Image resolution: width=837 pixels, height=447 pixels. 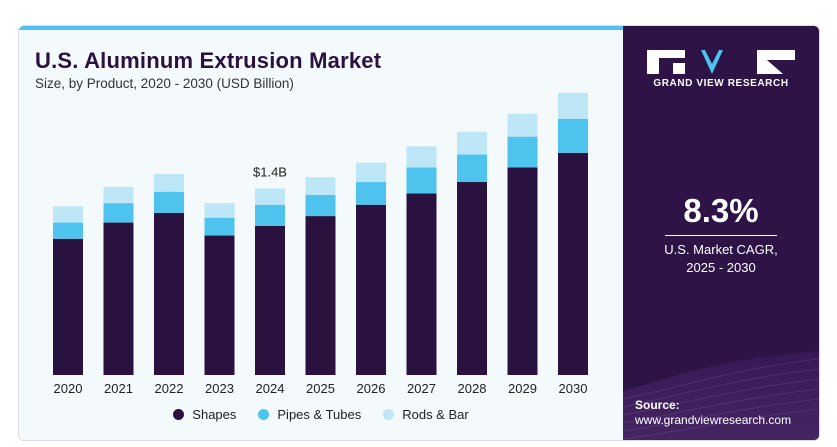 What do you see at coordinates (320, 295) in the screenshot?
I see `bar-2025-shapes` at bounding box center [320, 295].